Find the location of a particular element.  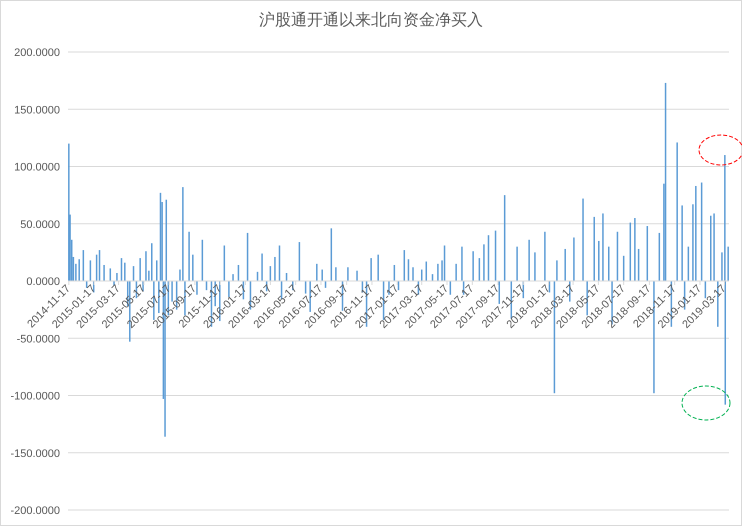

y-tick-label: -200.0000 is located at coordinates (35, 511).